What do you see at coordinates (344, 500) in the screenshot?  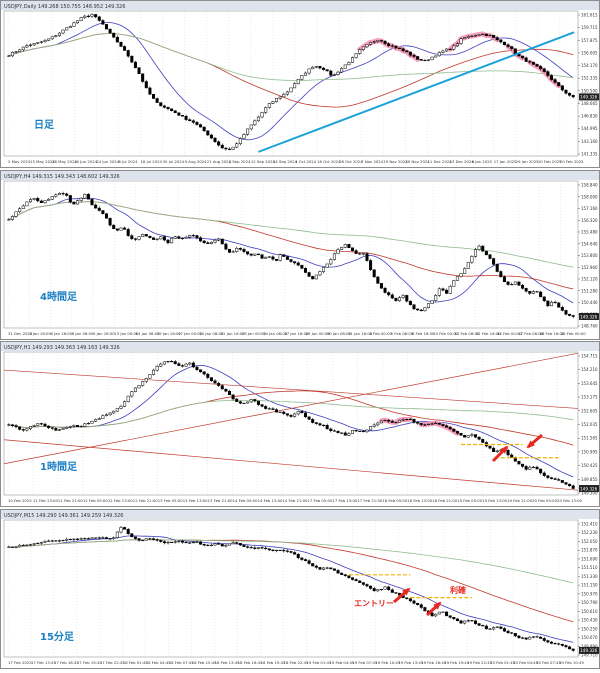 I see `time-tick-label: 17 Feb 13:00` at bounding box center [344, 500].